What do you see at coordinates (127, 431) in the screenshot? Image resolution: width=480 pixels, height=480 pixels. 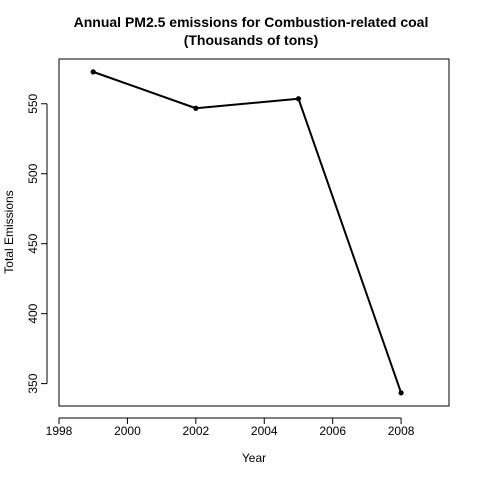 I see `x-tick-label: 2000` at bounding box center [127, 431].